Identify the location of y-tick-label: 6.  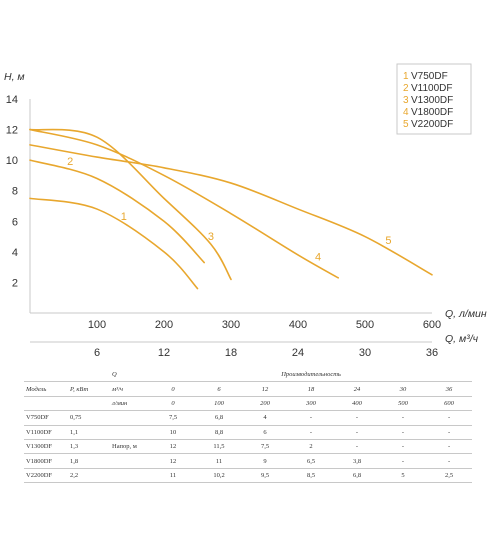
(15, 222).